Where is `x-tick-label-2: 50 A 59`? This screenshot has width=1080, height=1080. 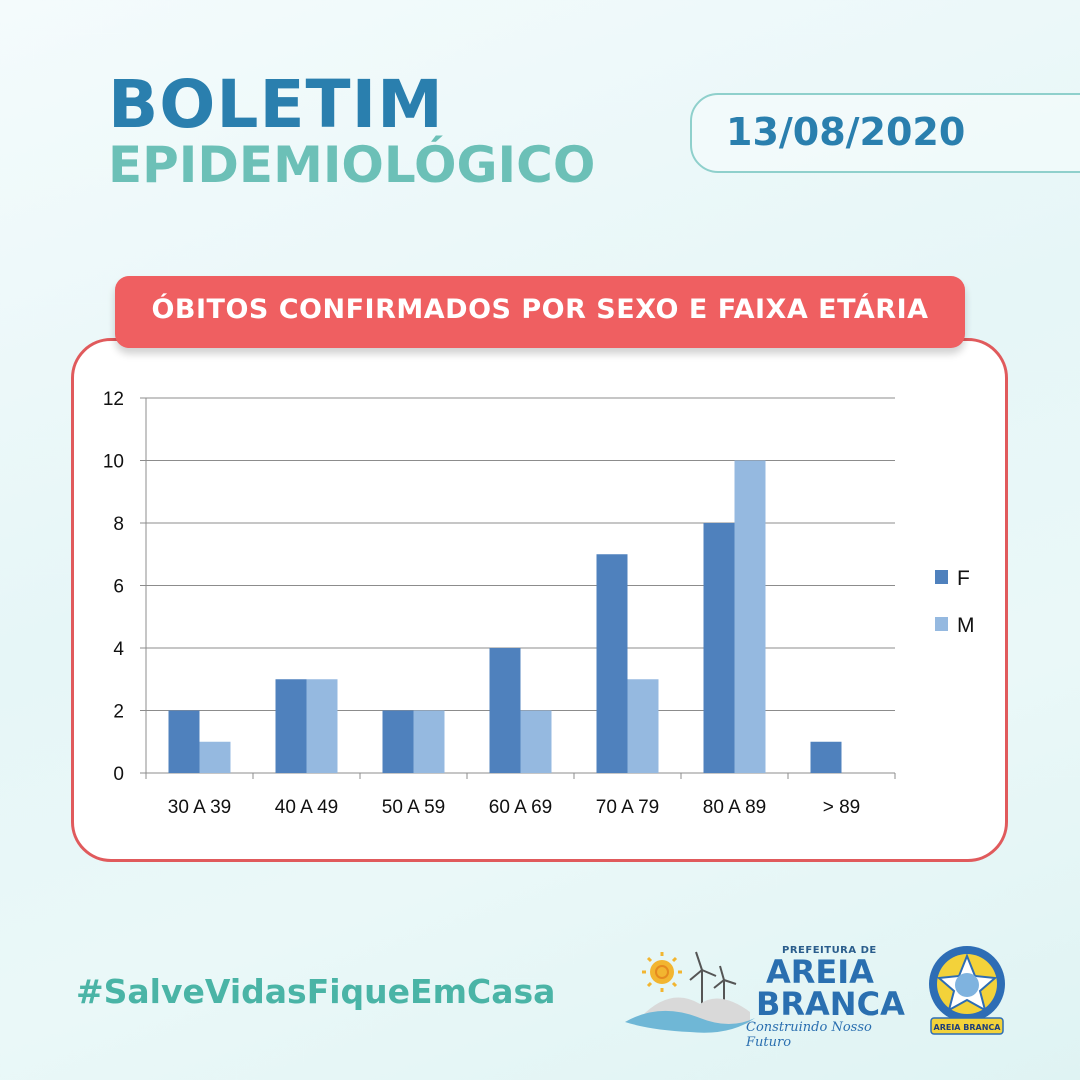
x-tick-label-2: 50 A 59 is located at coordinates (413, 807).